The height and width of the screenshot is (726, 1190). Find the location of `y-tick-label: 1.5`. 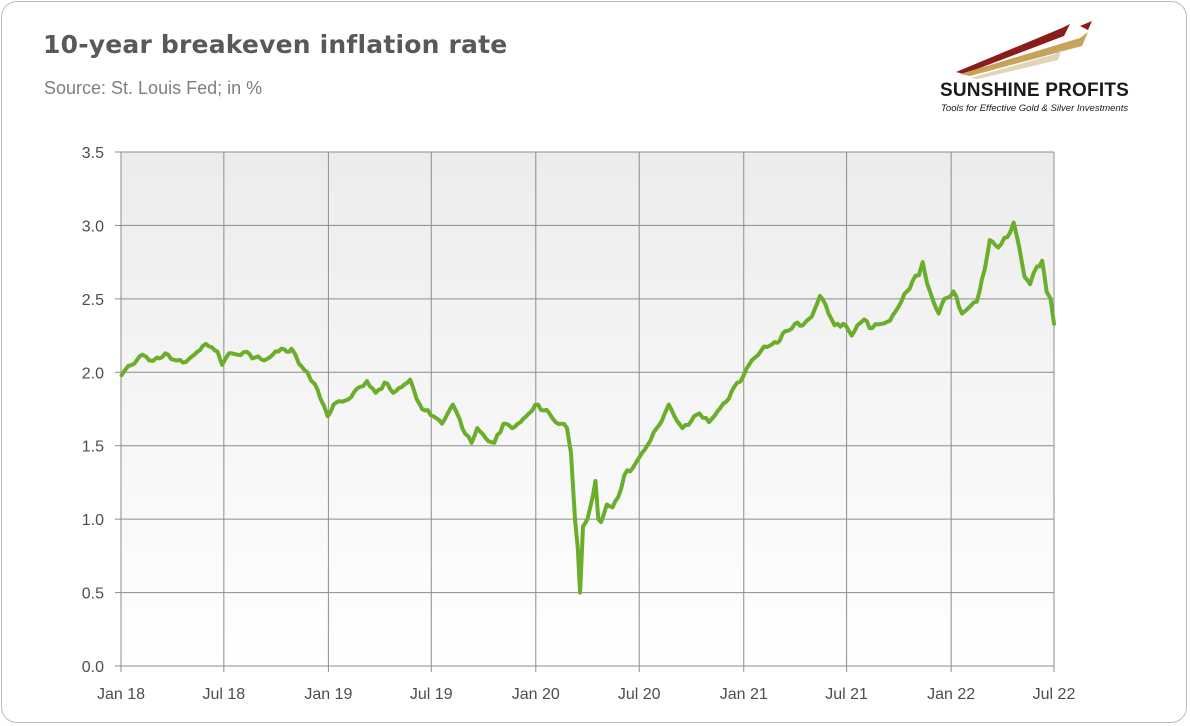

y-tick-label: 1.5 is located at coordinates (93, 447).